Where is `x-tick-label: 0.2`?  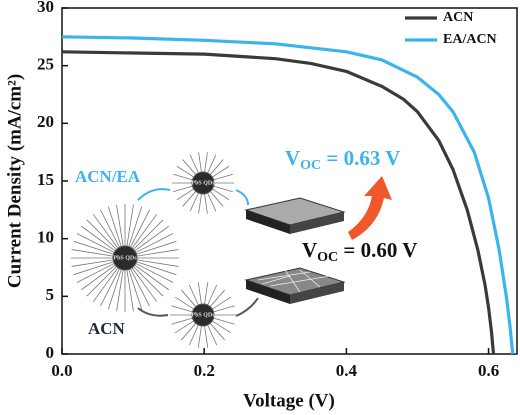
x-tick-label: 0.2 is located at coordinates (204, 370).